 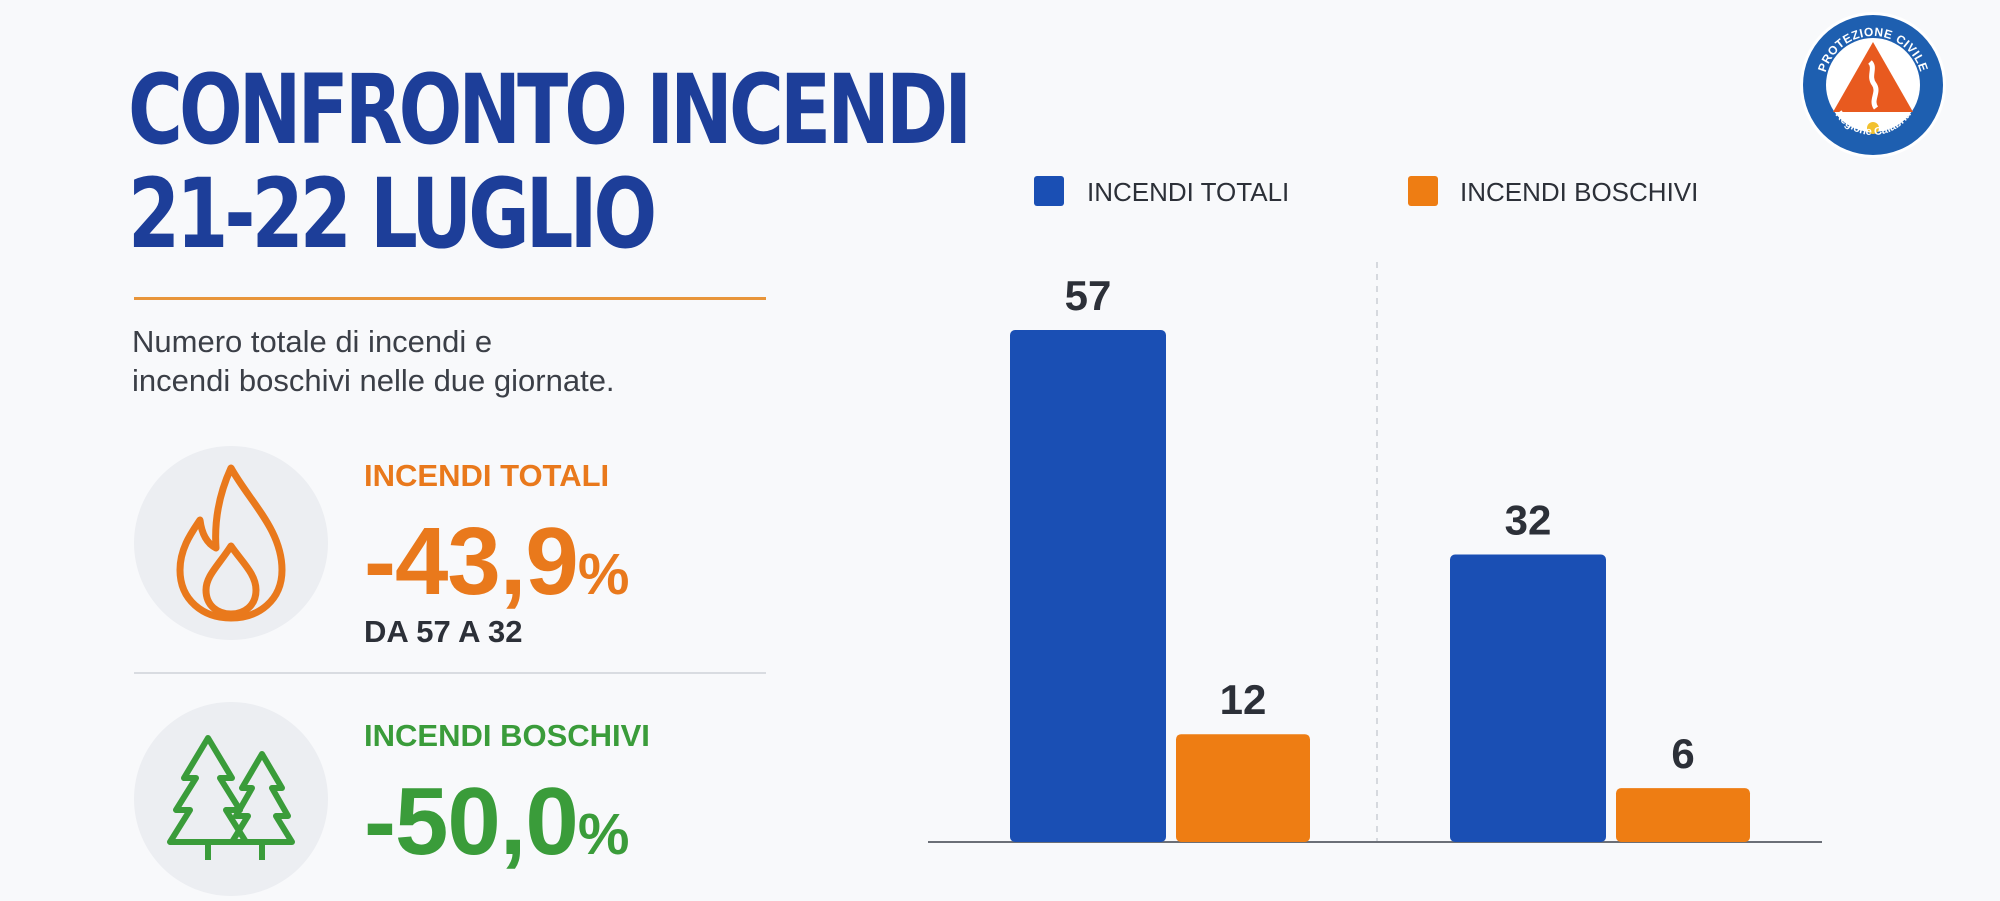 I want to click on stat-value-totali: -43,9%, so click(x=497, y=568).